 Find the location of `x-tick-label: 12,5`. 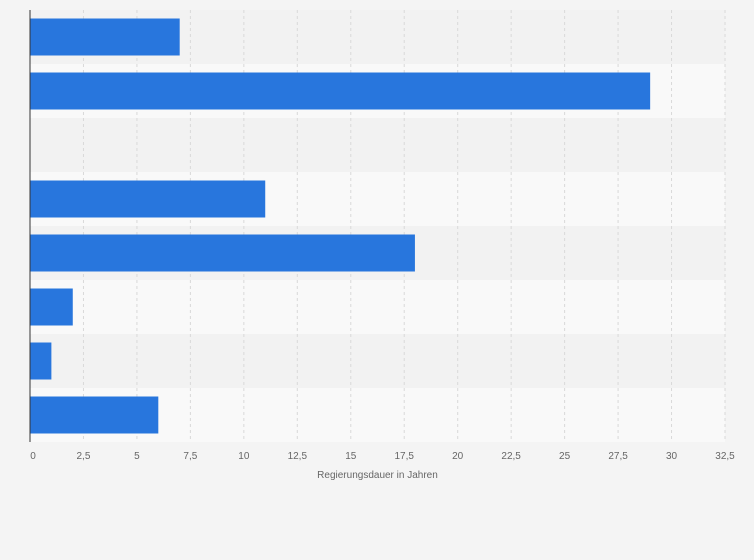

x-tick-label: 12,5 is located at coordinates (298, 456).